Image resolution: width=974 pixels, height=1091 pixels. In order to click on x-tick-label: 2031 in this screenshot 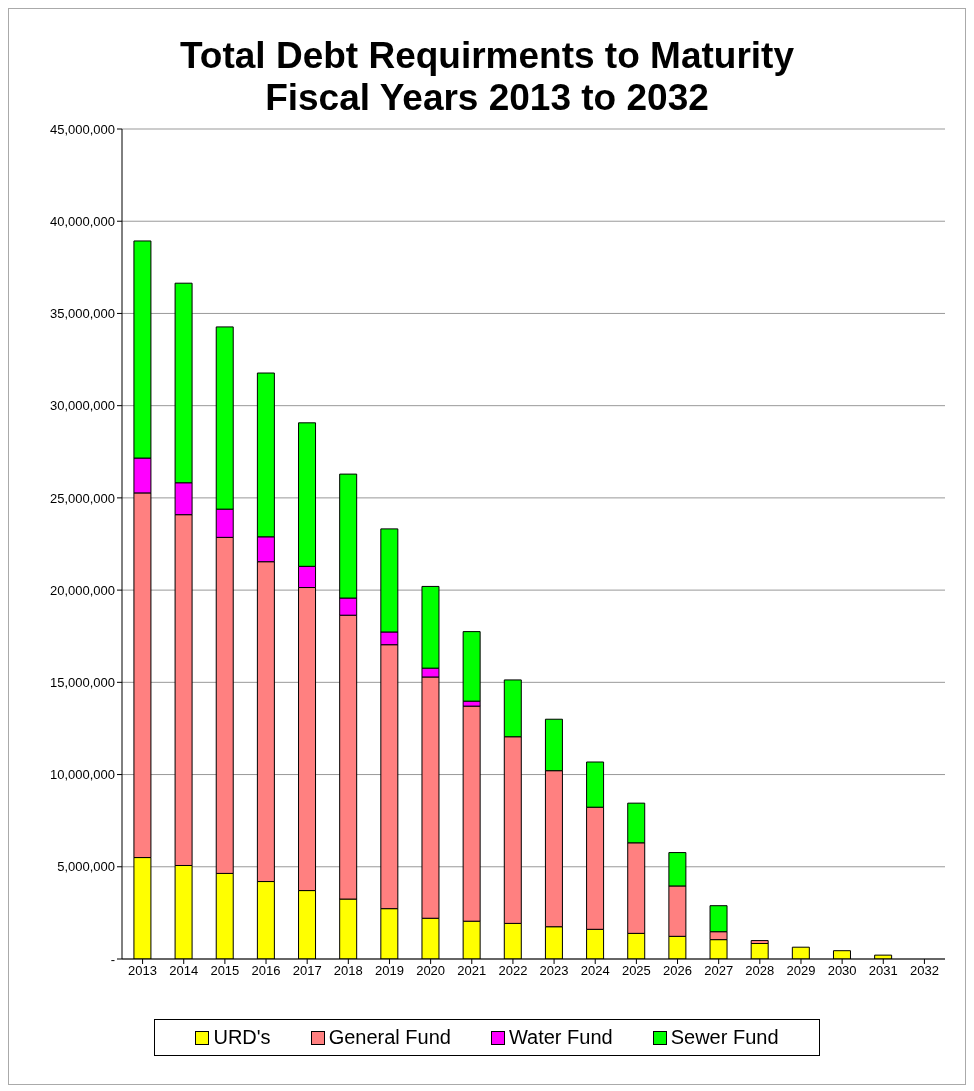, I will do `click(883, 971)`.